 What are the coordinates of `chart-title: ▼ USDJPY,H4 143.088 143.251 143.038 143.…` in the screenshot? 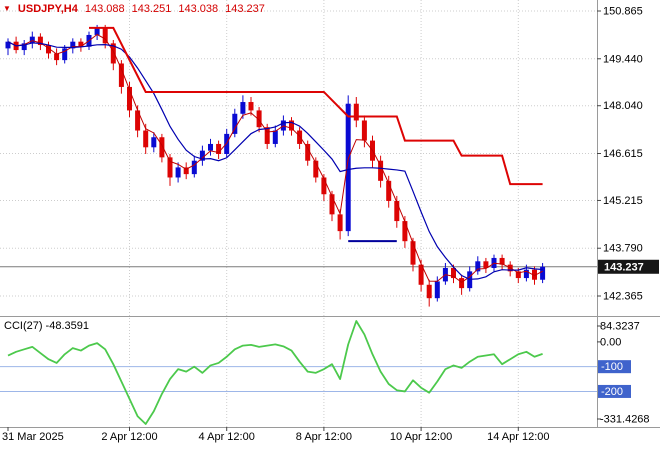 It's located at (134, 9).